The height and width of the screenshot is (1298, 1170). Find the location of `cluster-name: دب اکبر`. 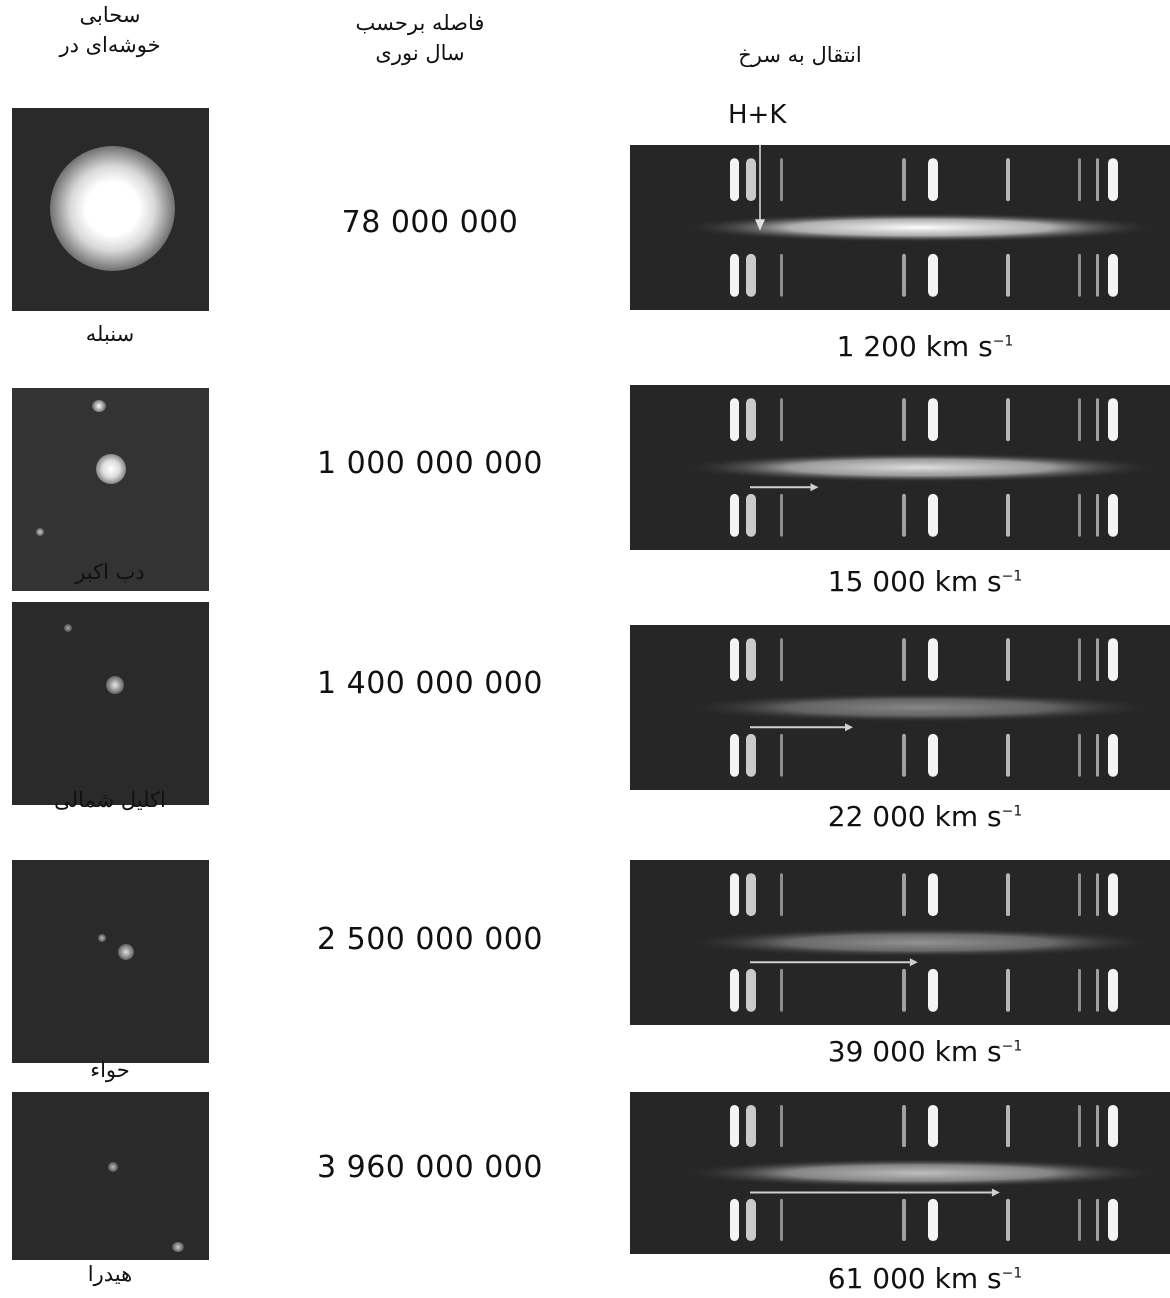

cluster-name: دب اکبر is located at coordinates (110, 572).